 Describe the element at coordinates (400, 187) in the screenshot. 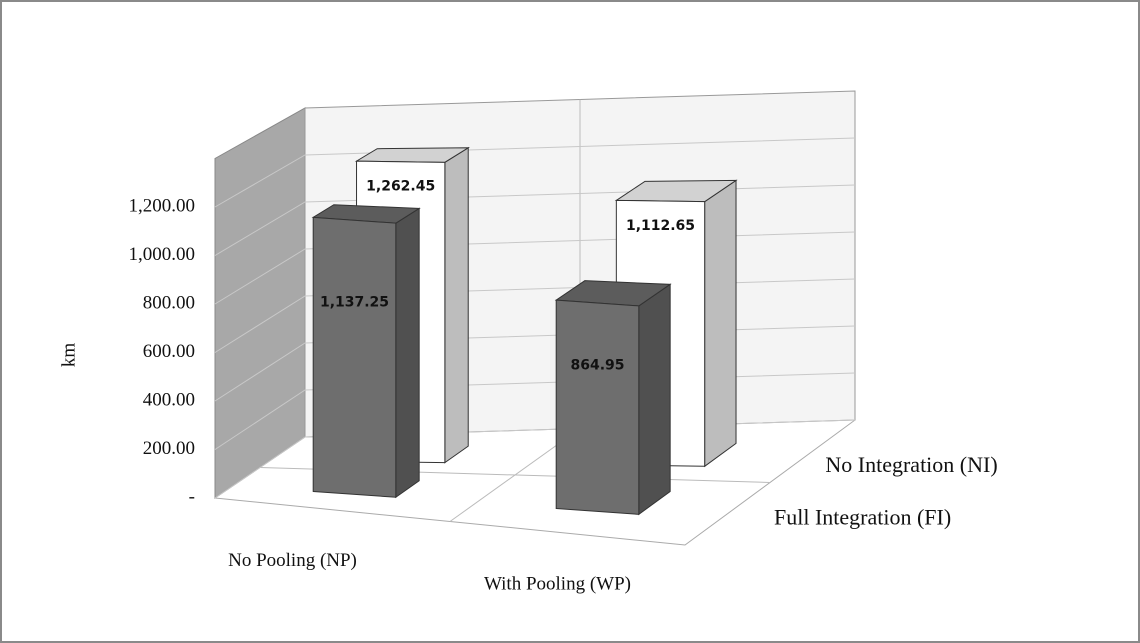

I see `value-label: 1,262.45` at that location.